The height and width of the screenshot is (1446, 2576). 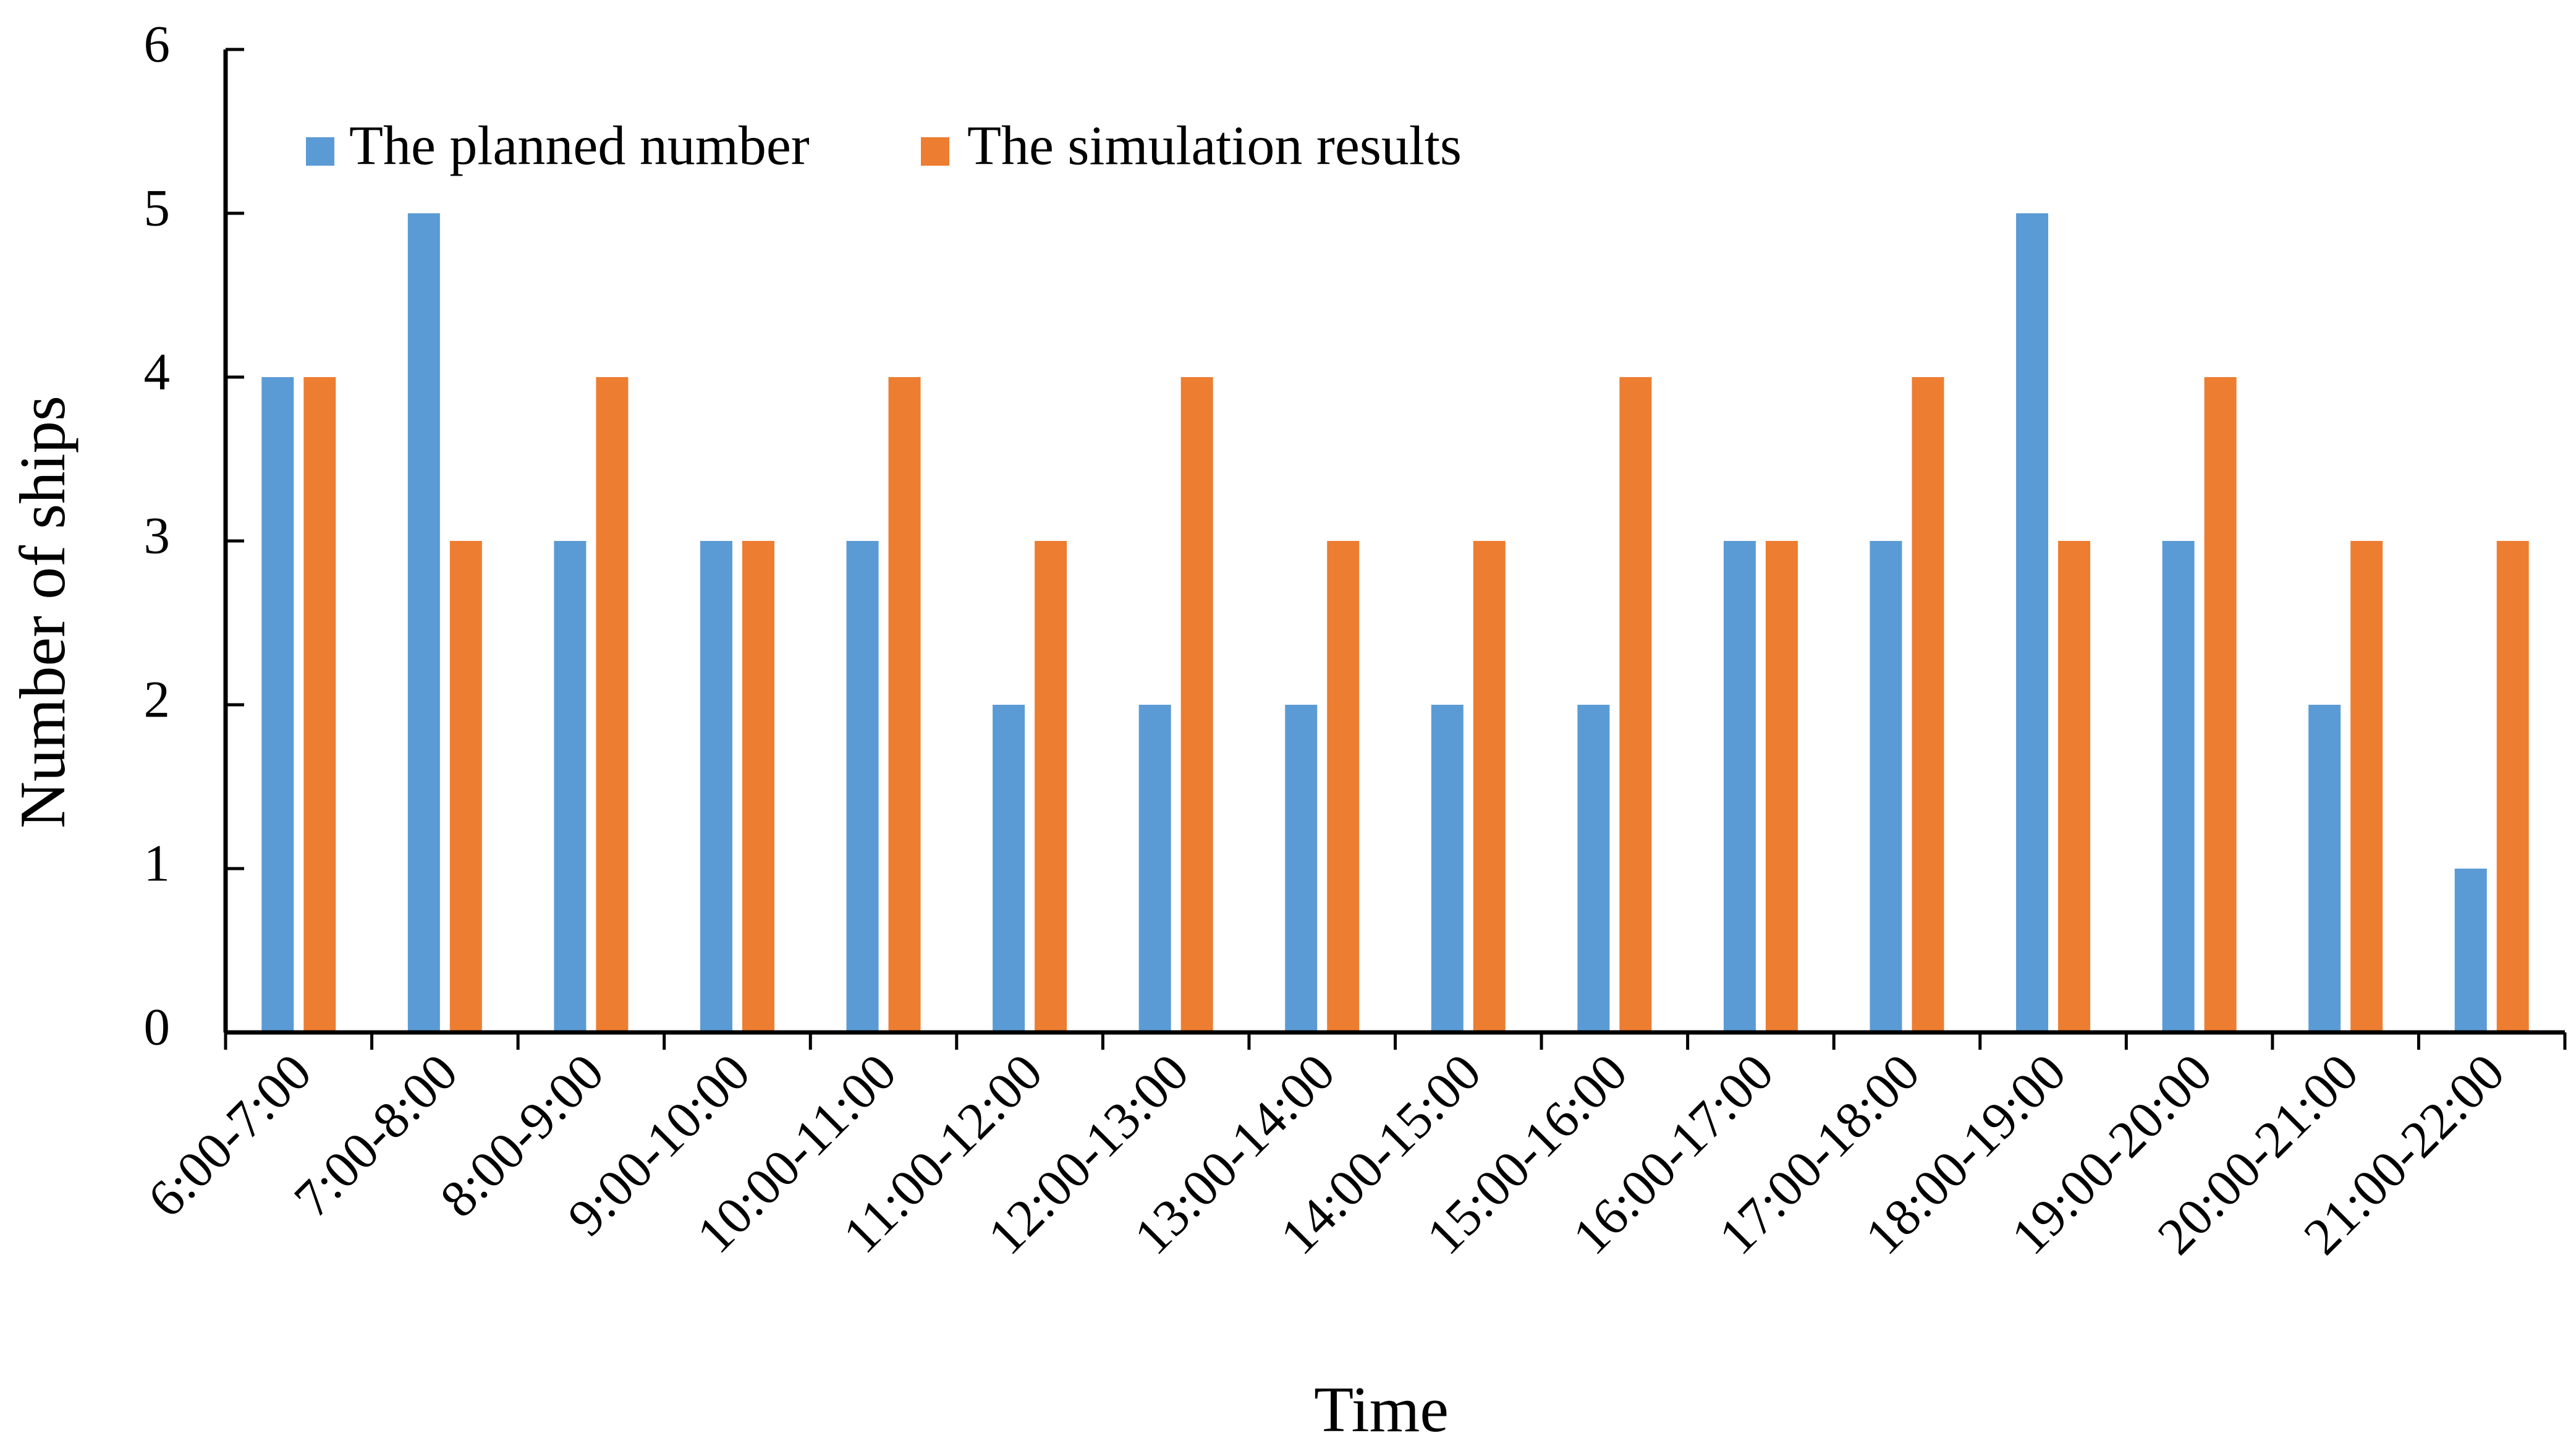 I want to click on y-tick-label: 1, so click(x=157, y=864).